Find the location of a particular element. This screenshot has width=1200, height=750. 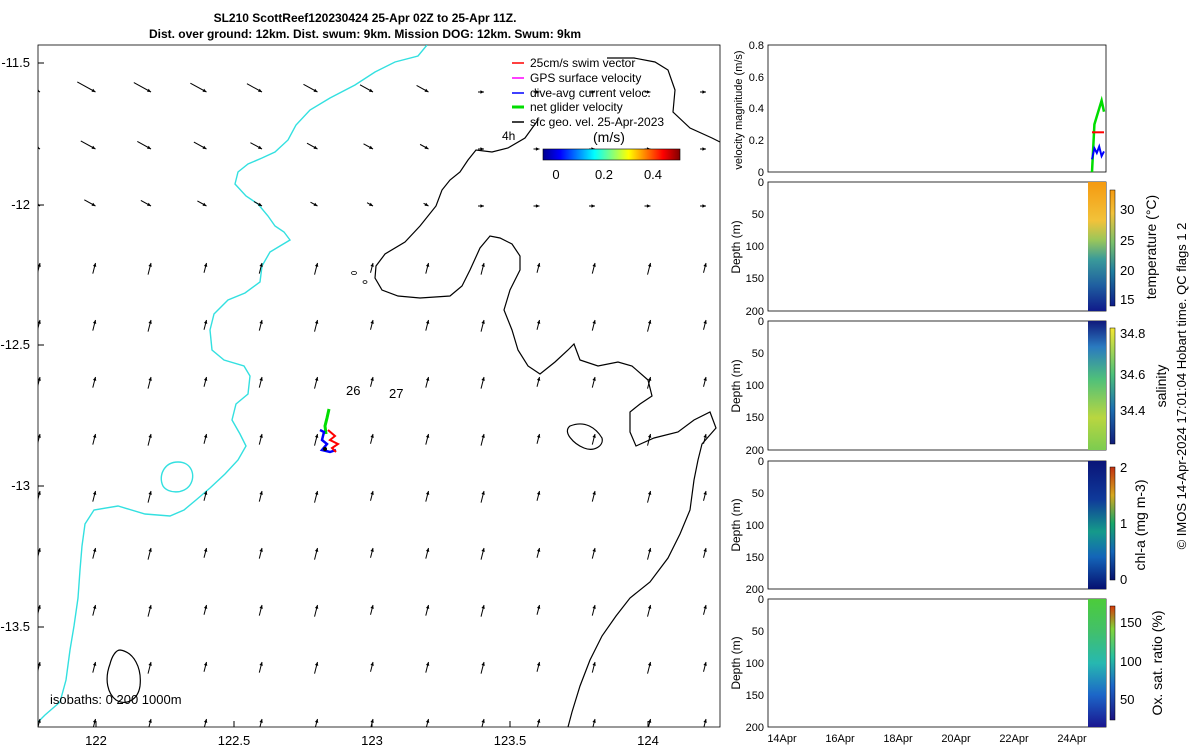

y-tick-label: 0.8 is located at coordinates (756, 46).